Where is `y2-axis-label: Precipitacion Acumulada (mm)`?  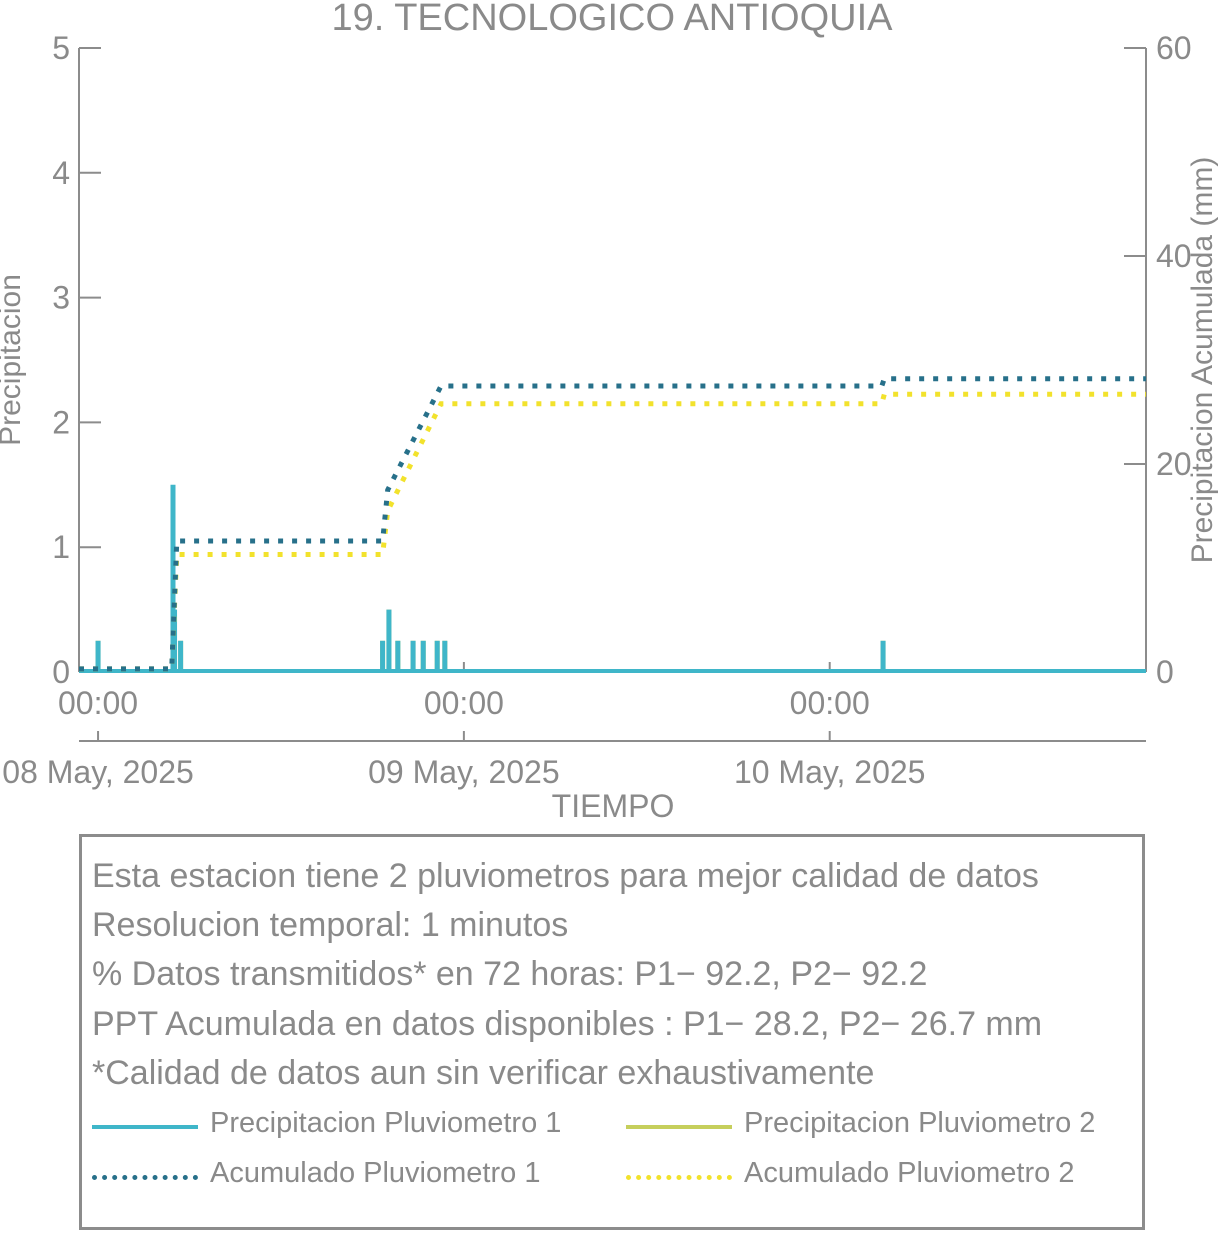
y2-axis-label: Precipitacion Acumulada (mm) is located at coordinates (1202, 360).